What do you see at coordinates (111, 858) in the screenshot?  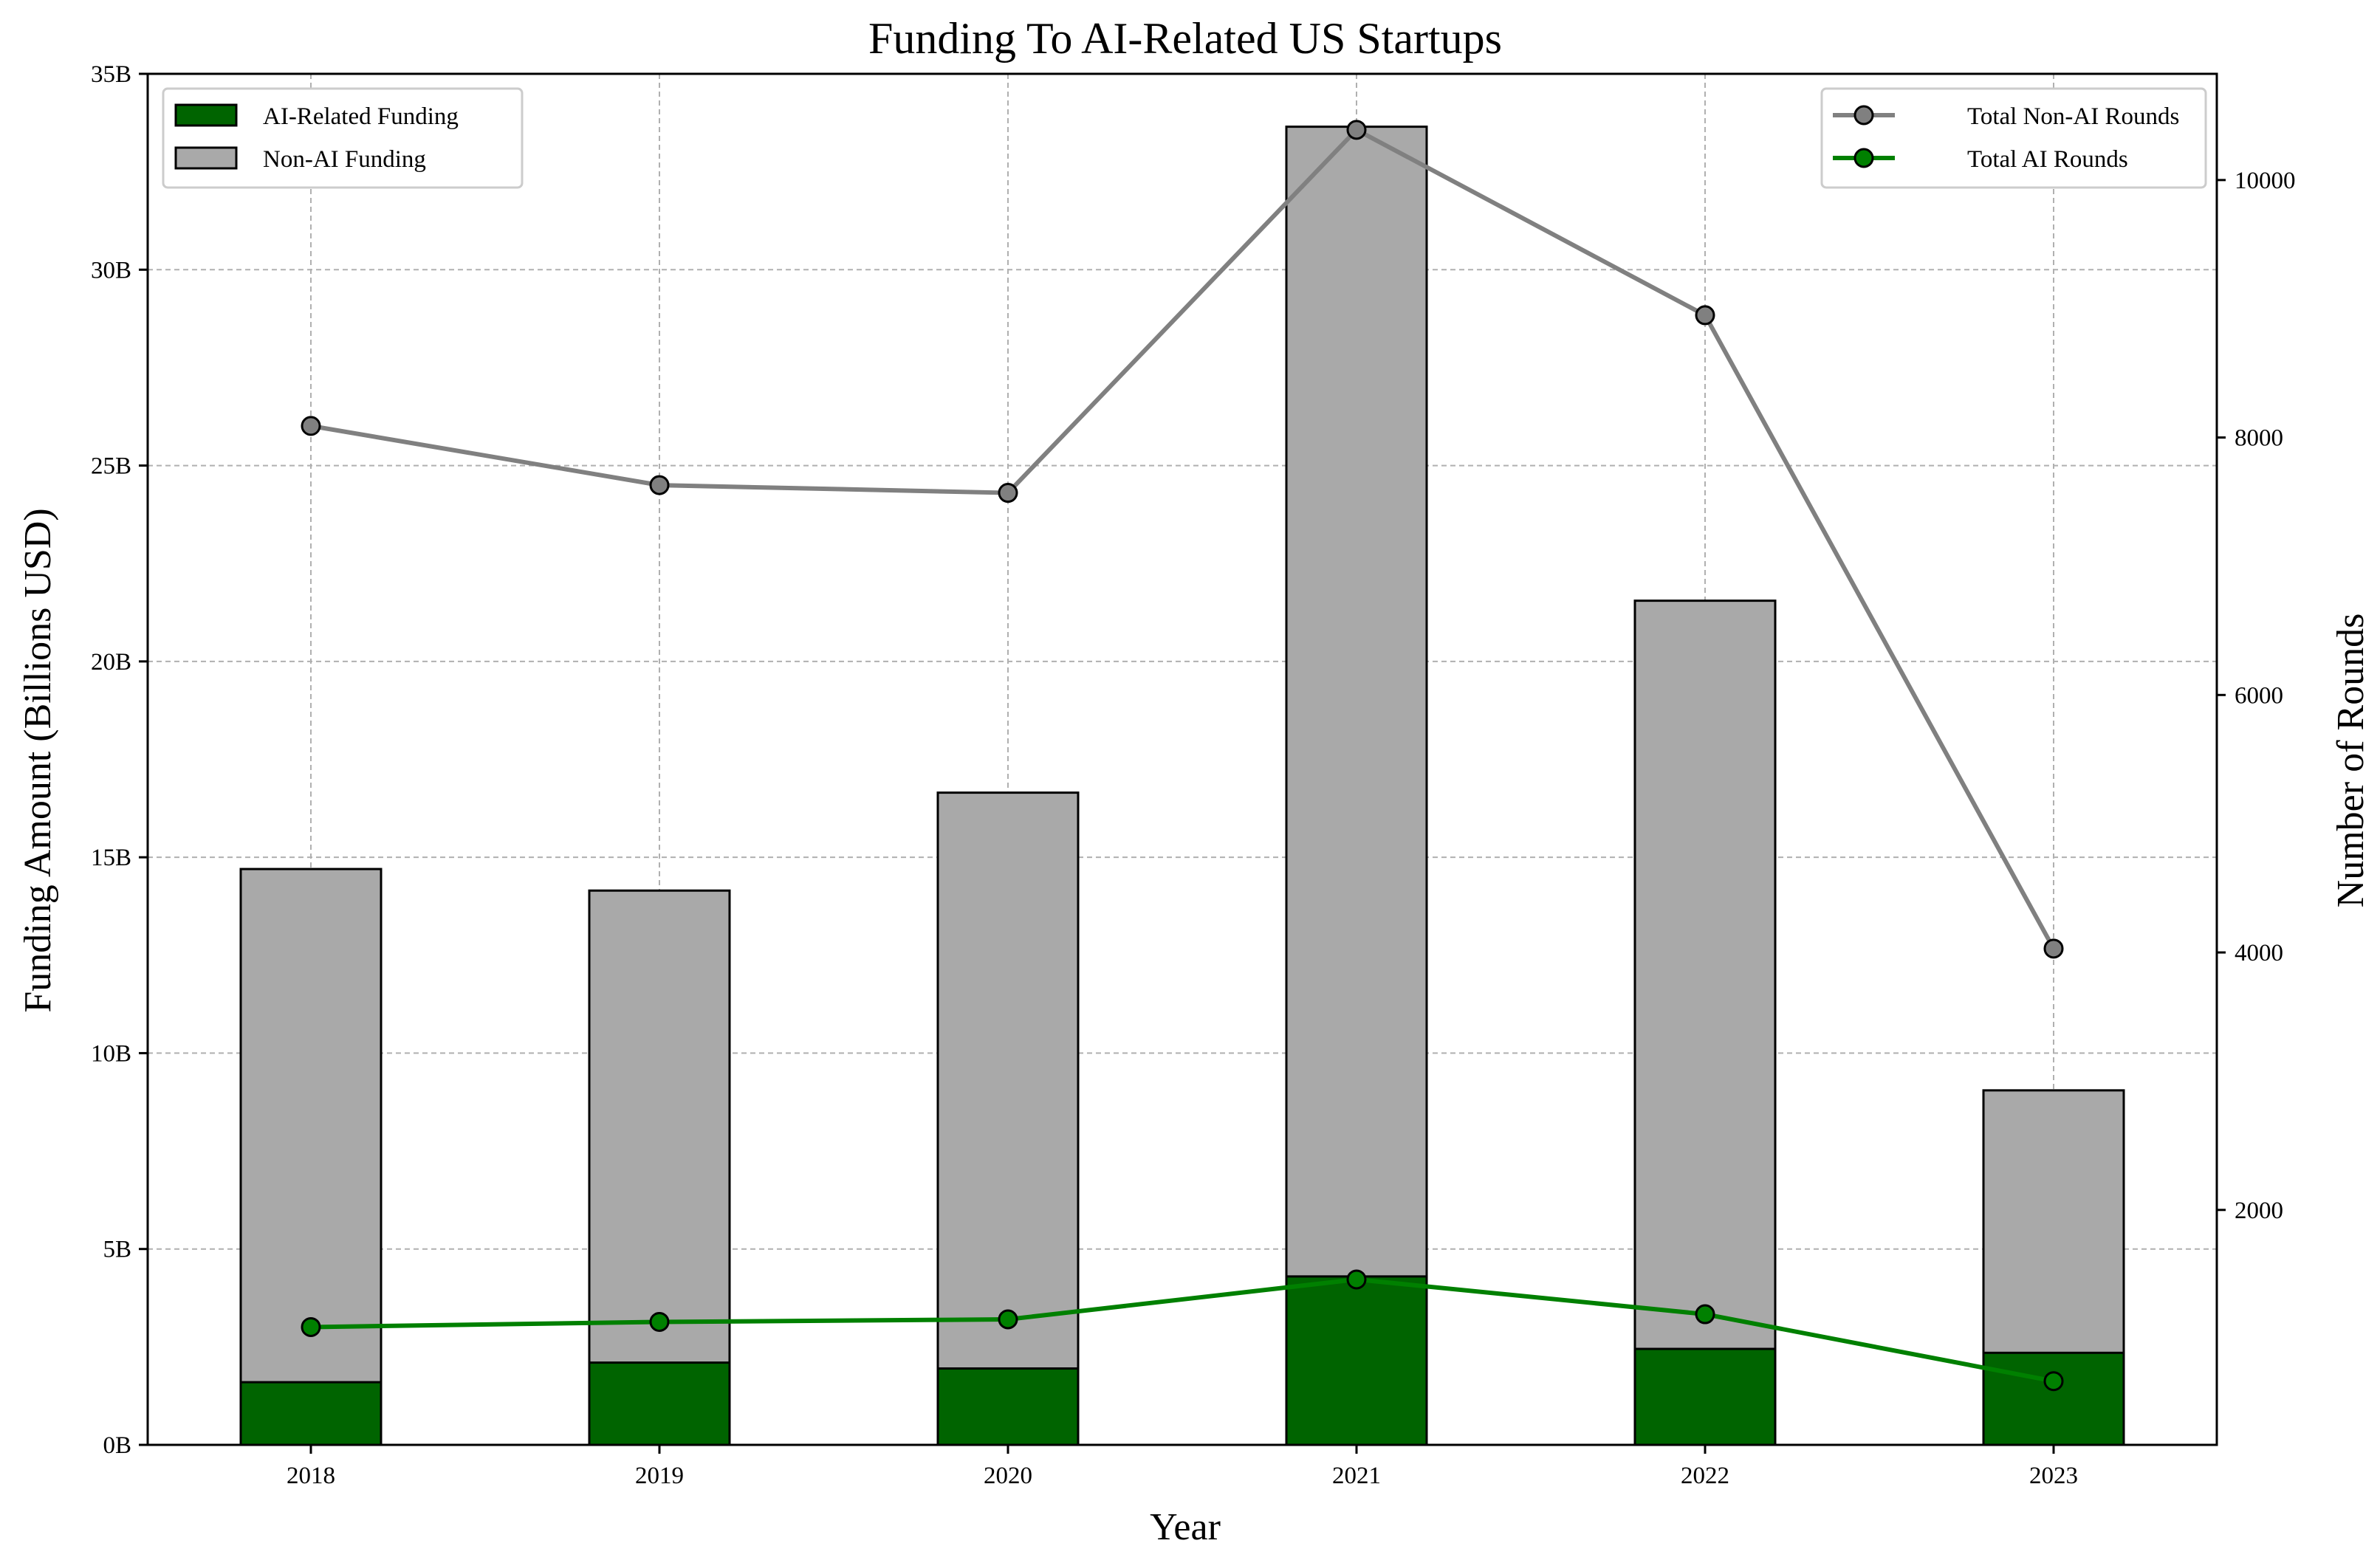 I see `y-tick-label: 15B` at bounding box center [111, 858].